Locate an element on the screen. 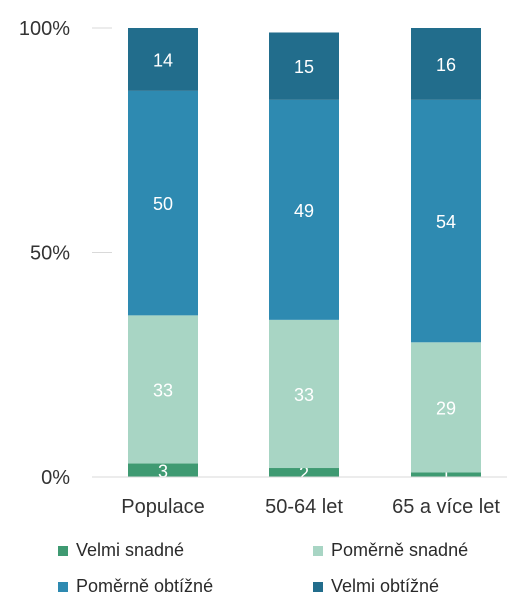 This screenshot has width=507, height=601. data-label: 1 is located at coordinates (446, 476).